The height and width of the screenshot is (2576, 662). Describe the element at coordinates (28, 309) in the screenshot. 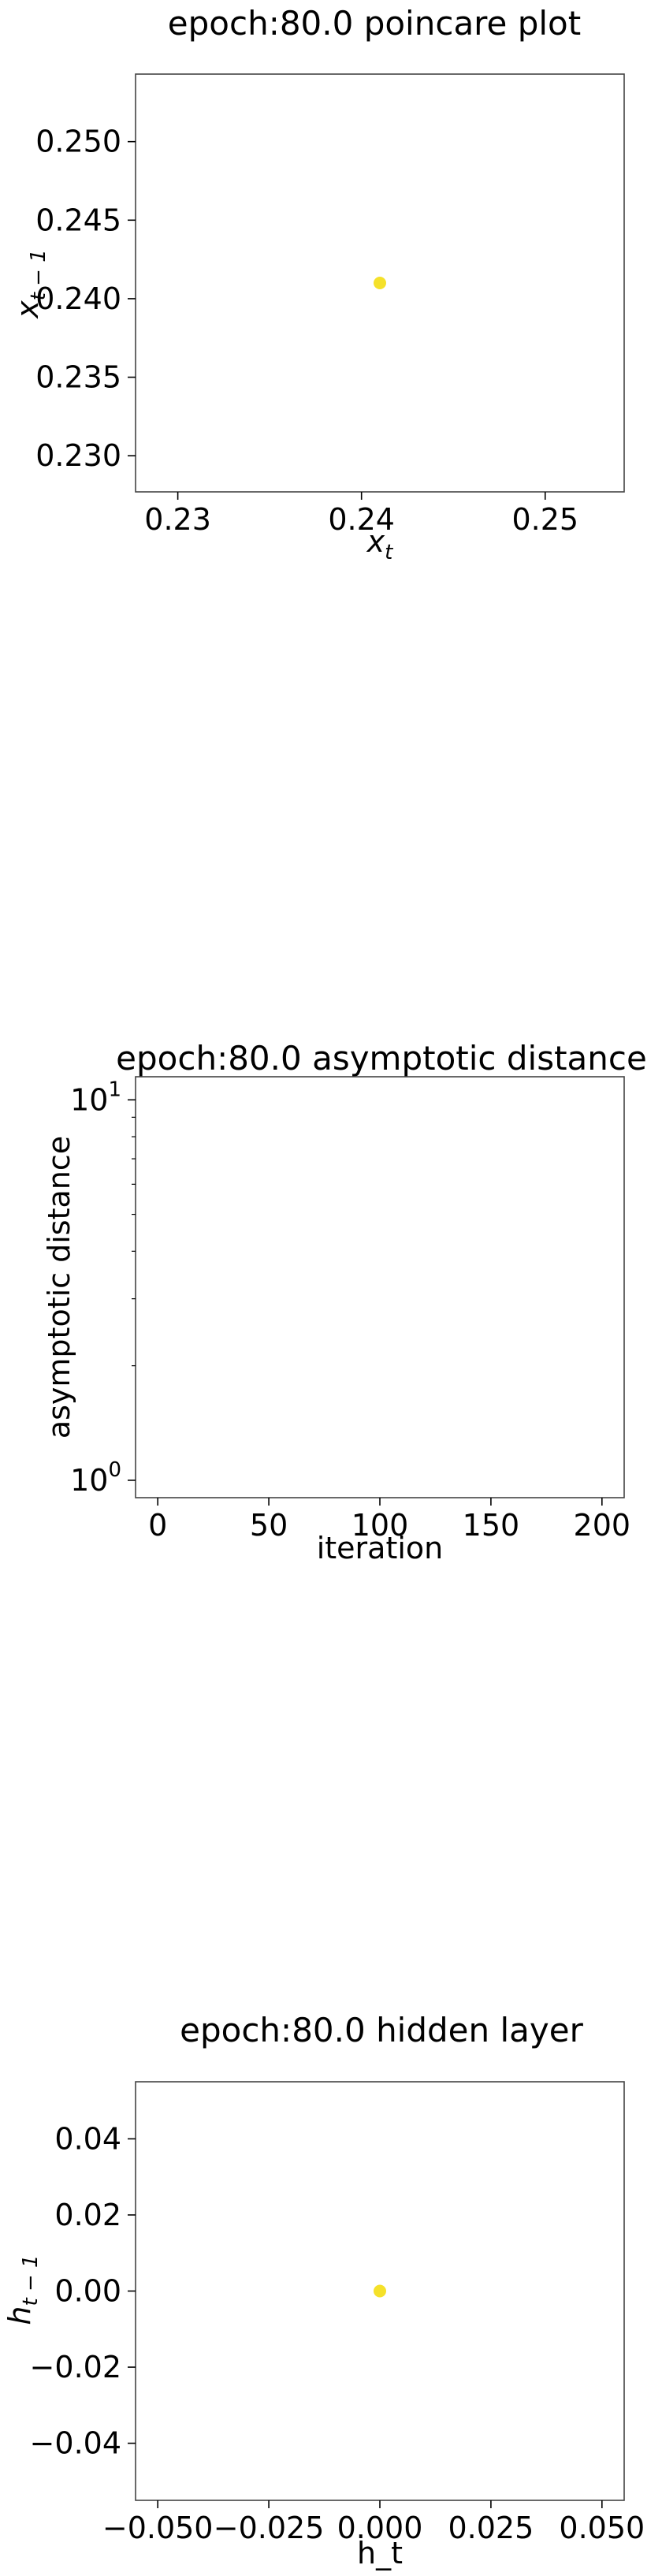

I see `poincare-y-label-base: x` at that location.